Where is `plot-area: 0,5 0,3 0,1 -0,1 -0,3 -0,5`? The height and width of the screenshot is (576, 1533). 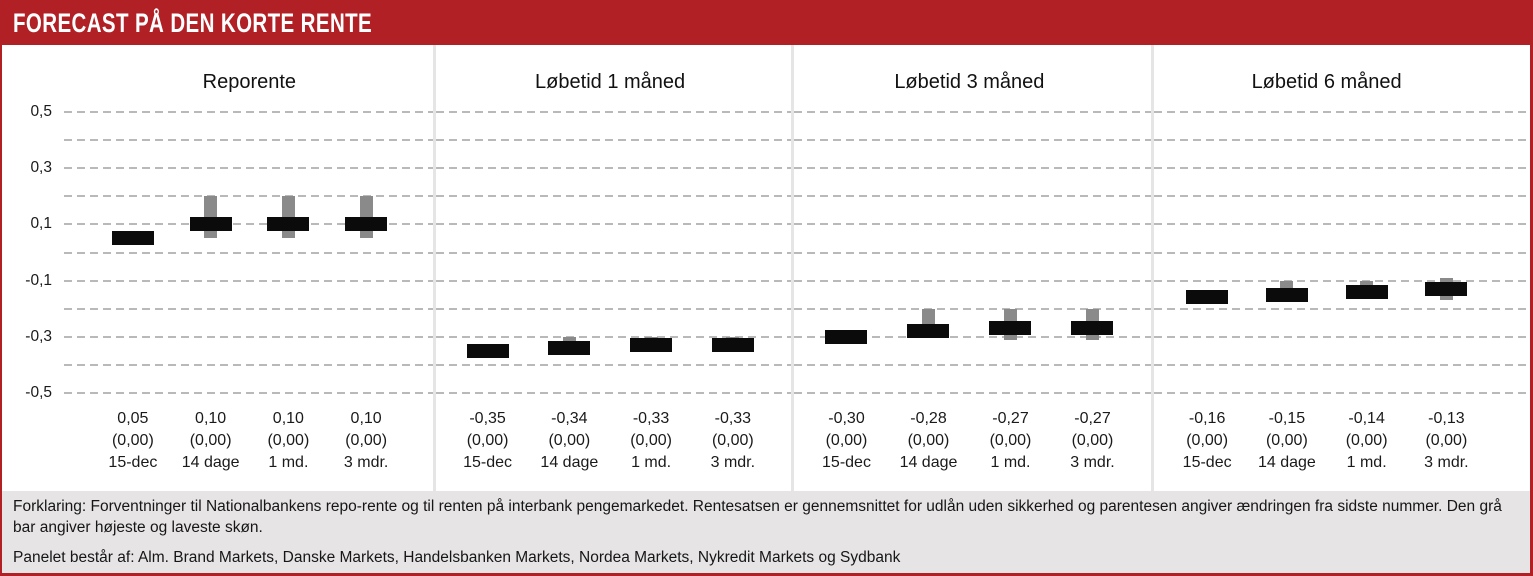
plot-area: 0,5 0,3 0,1 -0,1 -0,3 -0,5 is located at coordinates (217, 252).